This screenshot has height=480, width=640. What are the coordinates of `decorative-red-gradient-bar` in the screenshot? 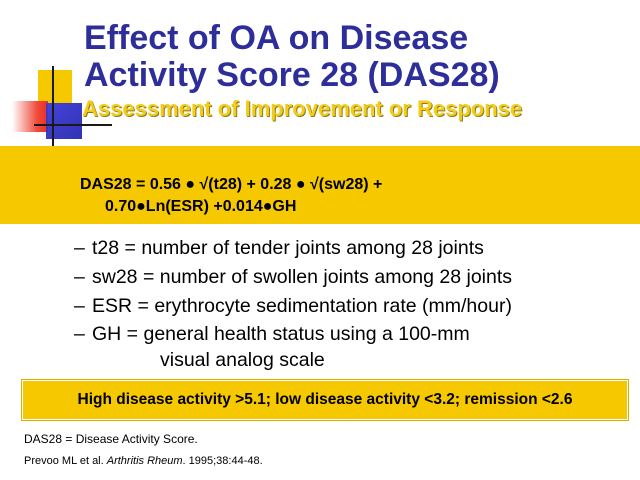 It's located at (30, 116).